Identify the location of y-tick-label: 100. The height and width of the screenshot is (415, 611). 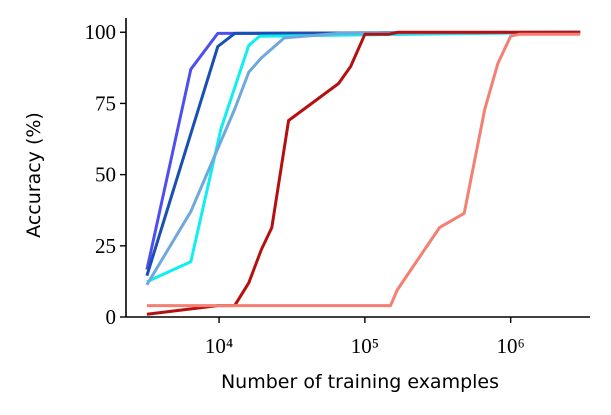
(101, 32).